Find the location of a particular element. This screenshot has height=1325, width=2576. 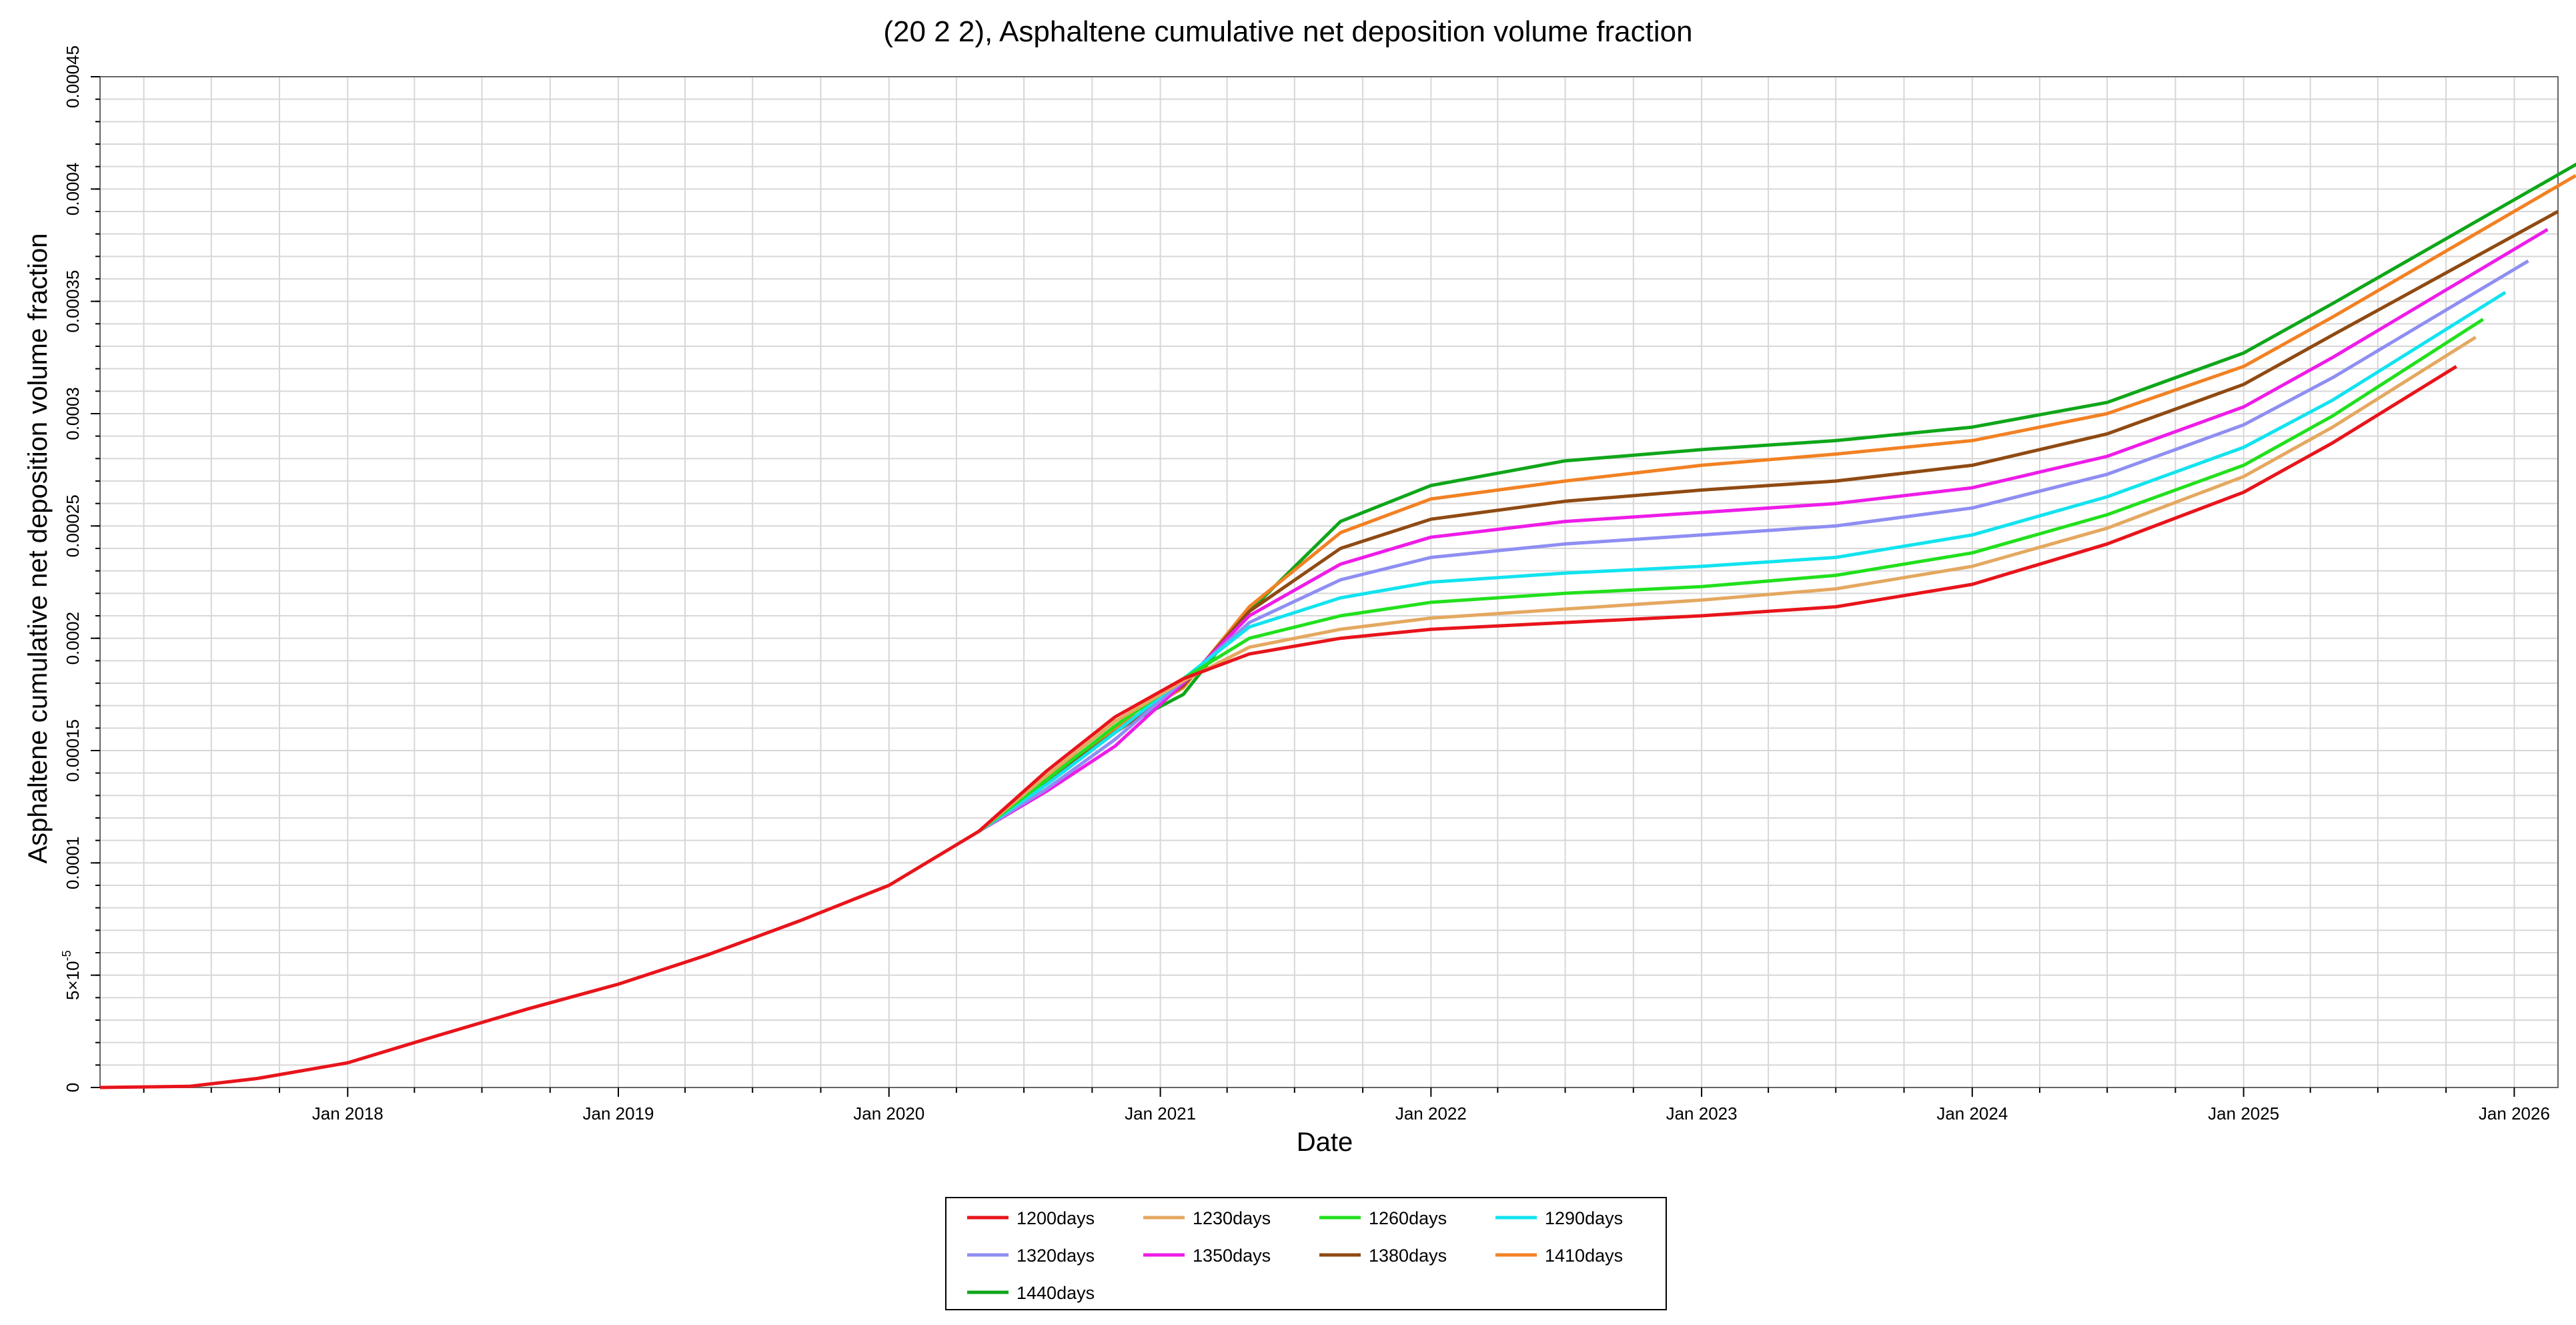

y-tick-label: 0 is located at coordinates (73, 1087).